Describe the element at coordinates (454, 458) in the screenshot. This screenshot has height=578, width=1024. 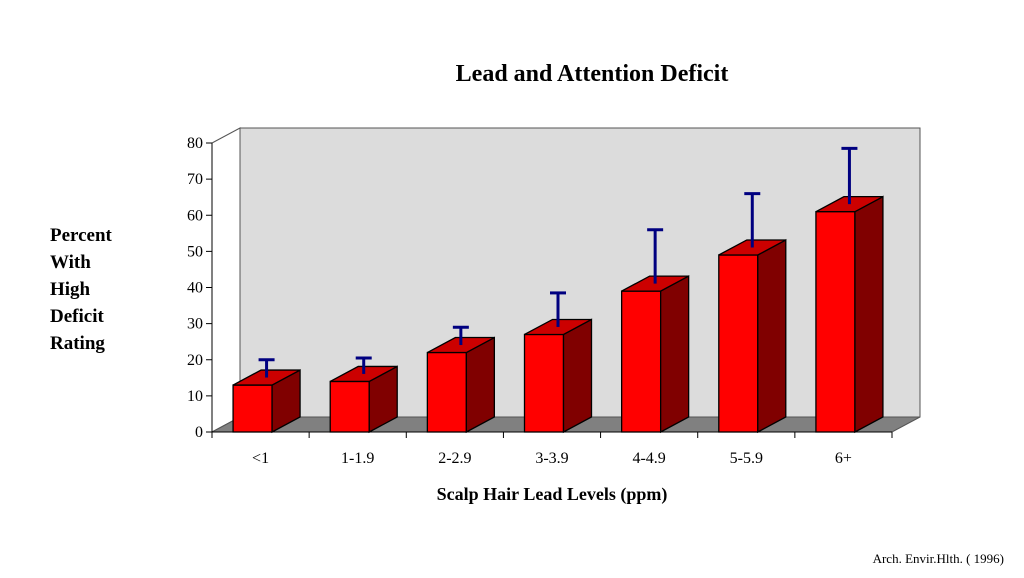
I see `x-tick-label: 2-2.9` at that location.